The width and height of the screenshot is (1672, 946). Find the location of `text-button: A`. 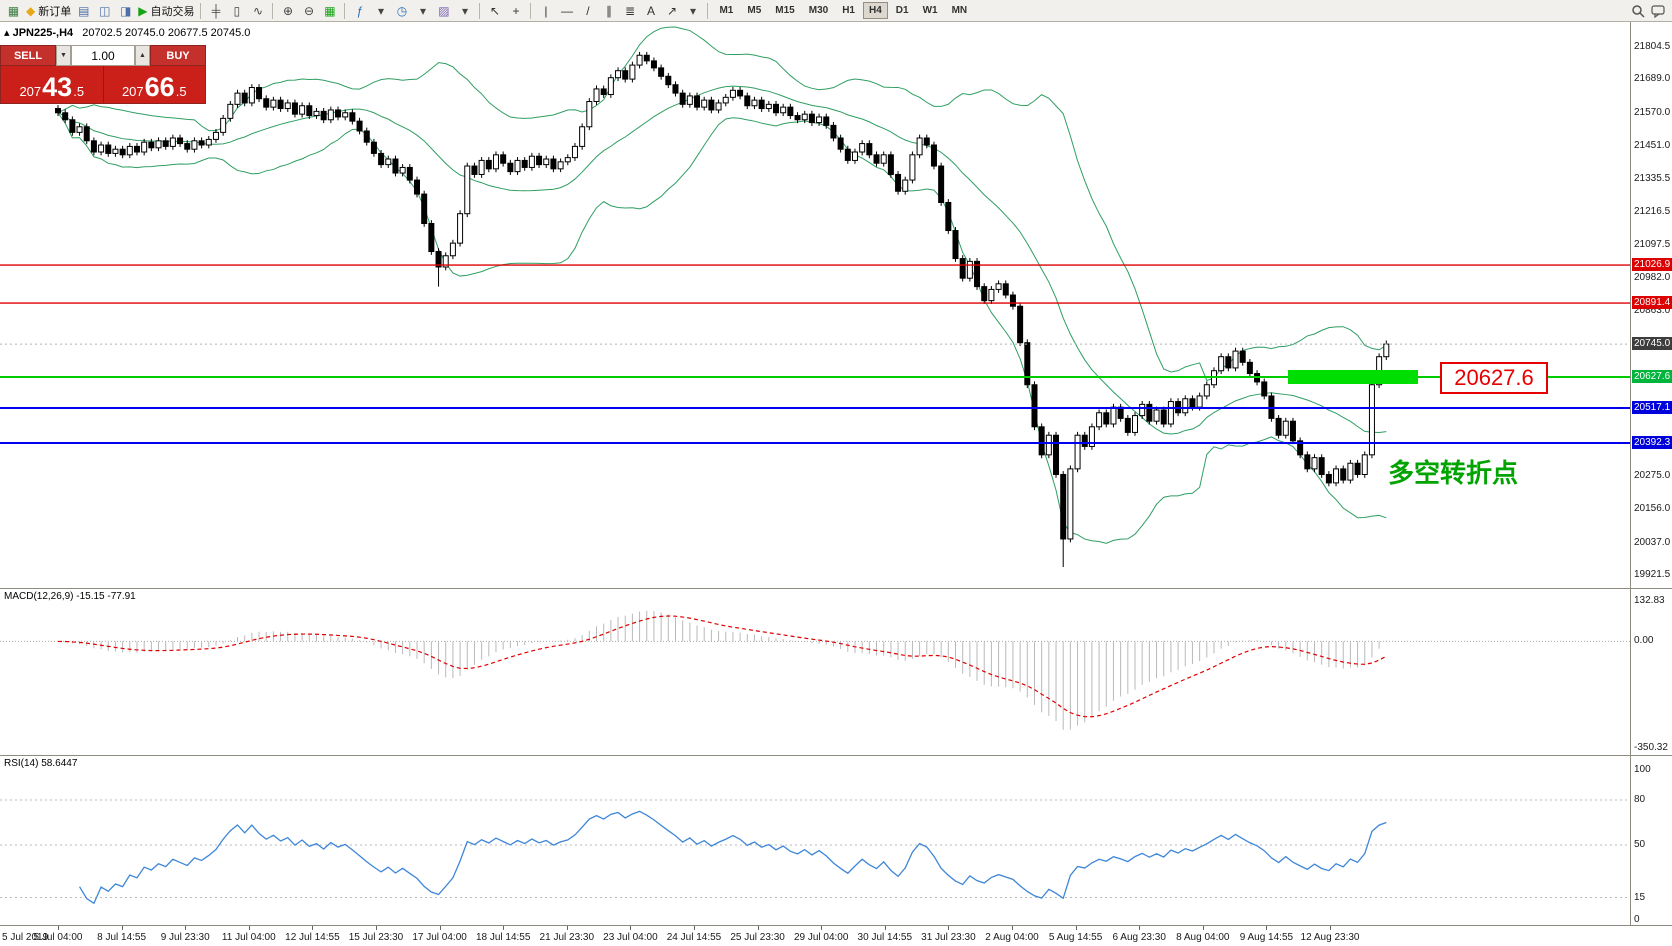

text-button: A is located at coordinates (650, 11).